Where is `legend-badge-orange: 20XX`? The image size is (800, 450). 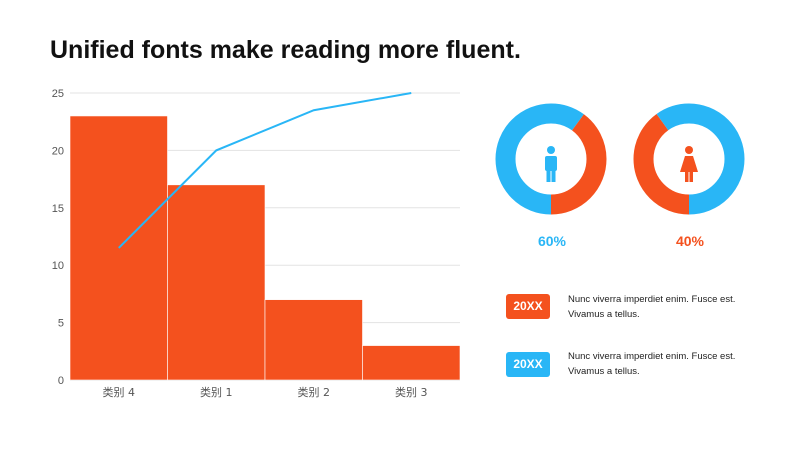 legend-badge-orange: 20XX is located at coordinates (528, 306).